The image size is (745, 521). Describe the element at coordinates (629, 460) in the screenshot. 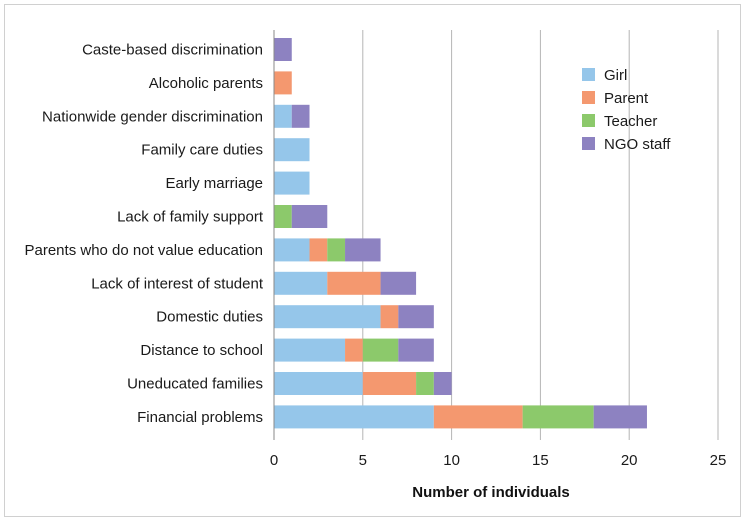

I see `x-tick-label: 20` at that location.